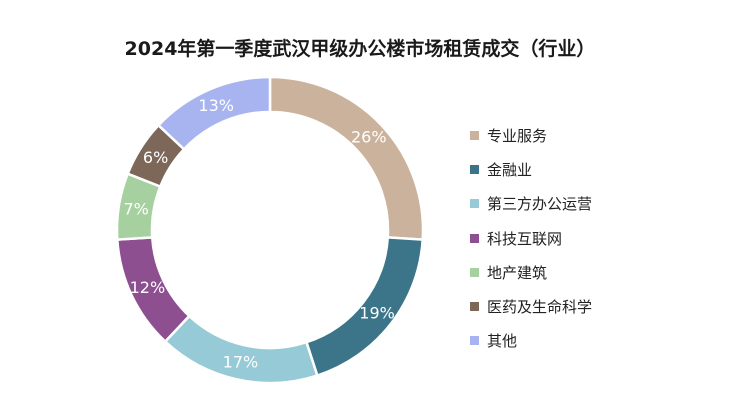  I want to click on slice-value-label-1: 26%, so click(369, 137).